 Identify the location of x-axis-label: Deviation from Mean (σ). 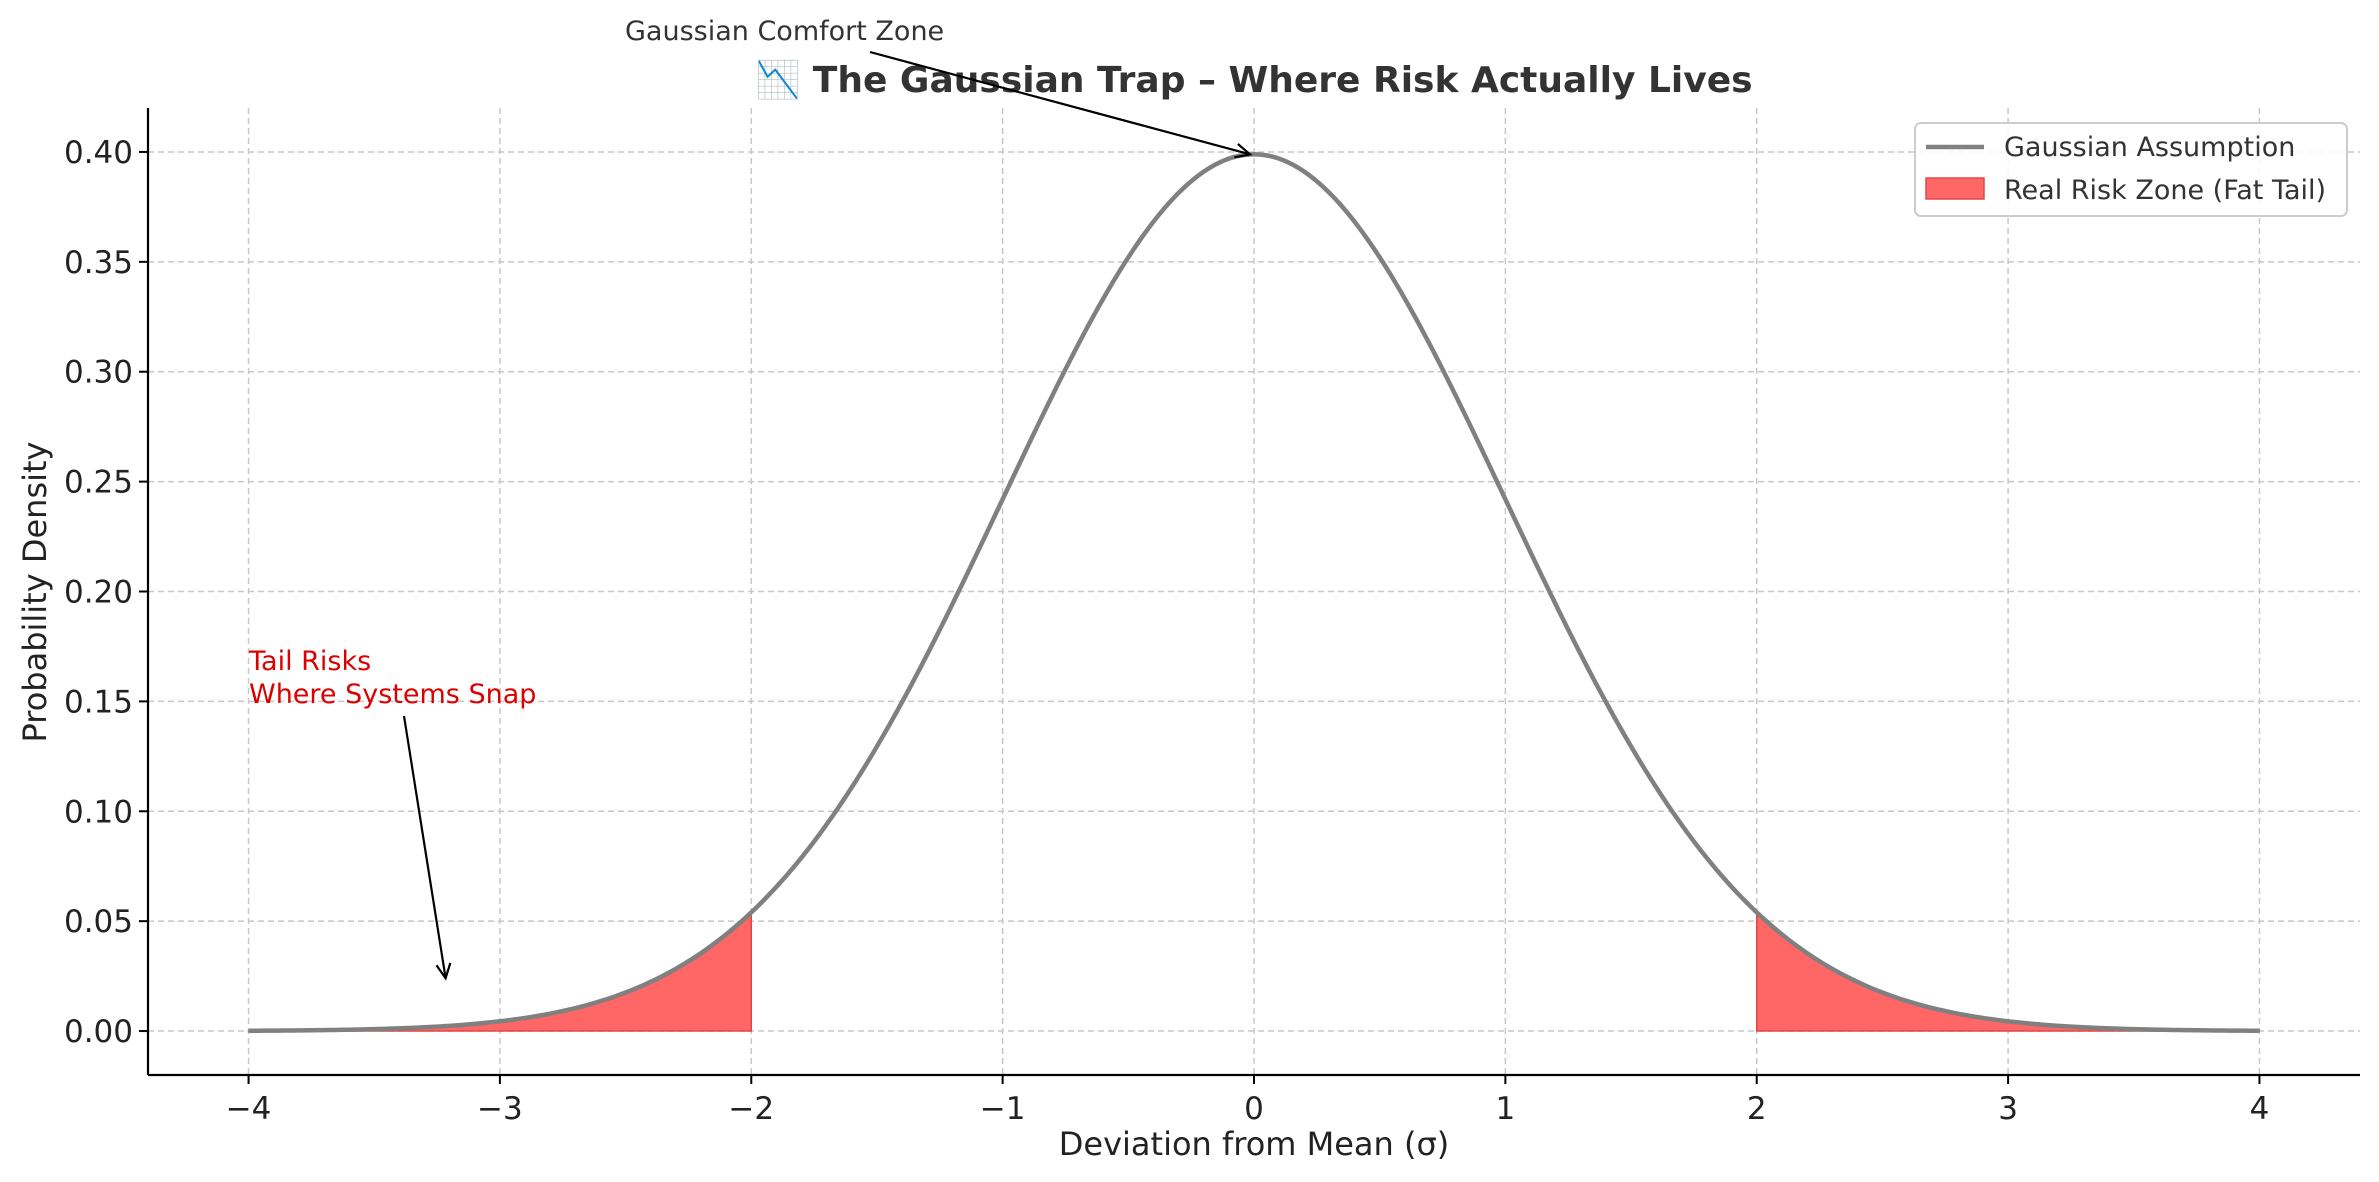
(1254, 1144).